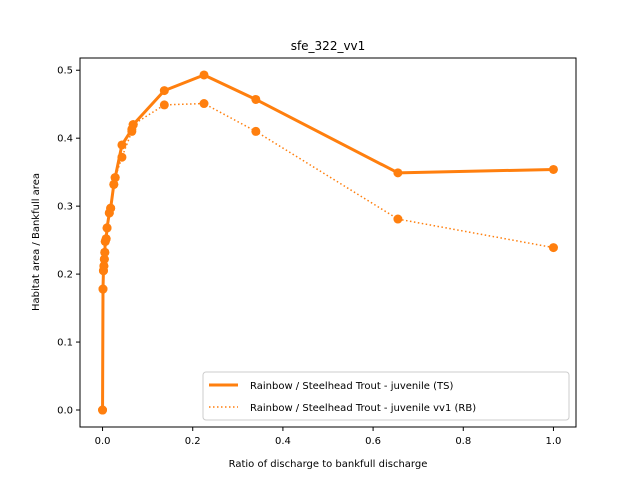 The height and width of the screenshot is (480, 640). Describe the element at coordinates (68, 241) in the screenshot. I see `y-axis: 0.0 0.1 0.2 0.3 0.4 0.5` at that location.